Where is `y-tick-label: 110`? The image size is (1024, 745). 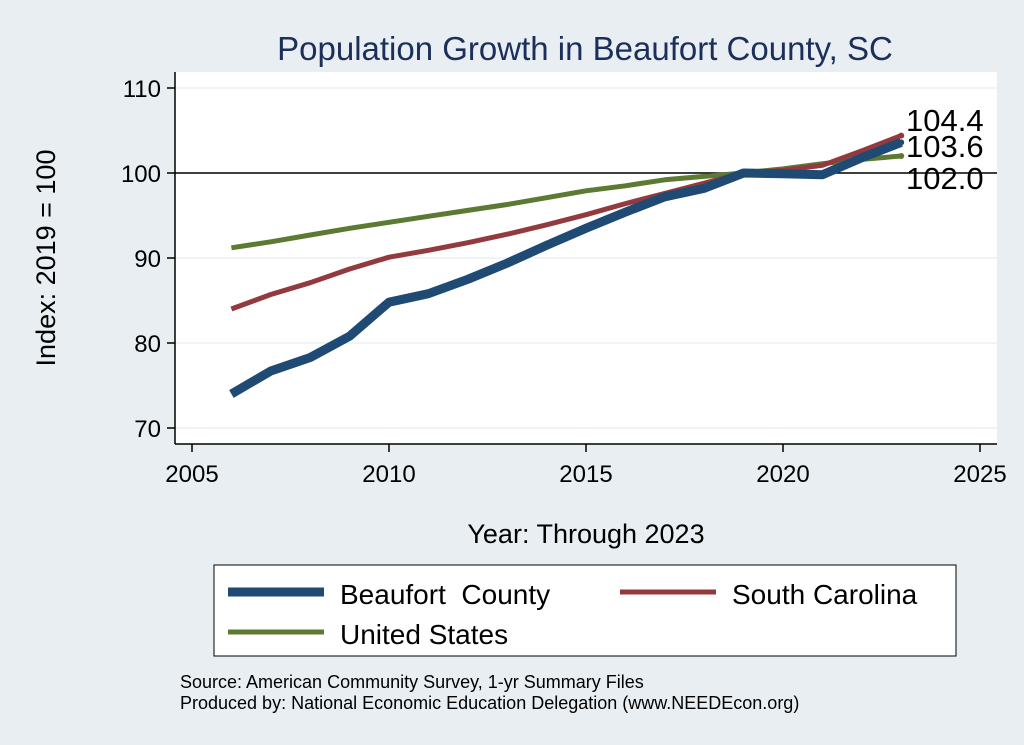 y-tick-label: 110 is located at coordinates (142, 89).